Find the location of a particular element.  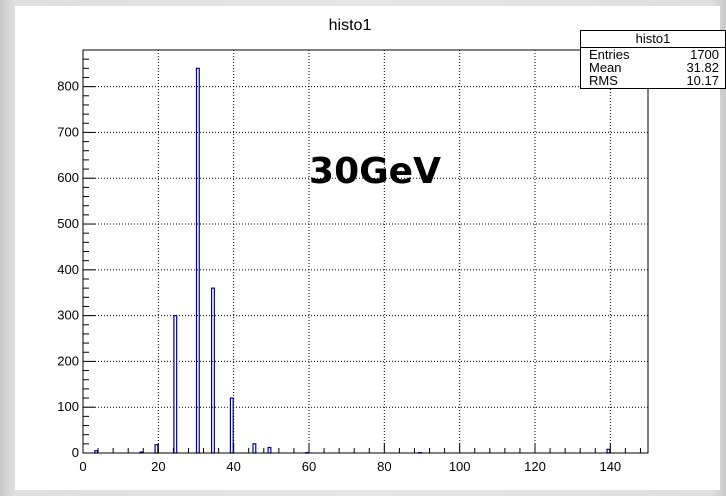

y-tick-label: 400 is located at coordinates (68, 269).